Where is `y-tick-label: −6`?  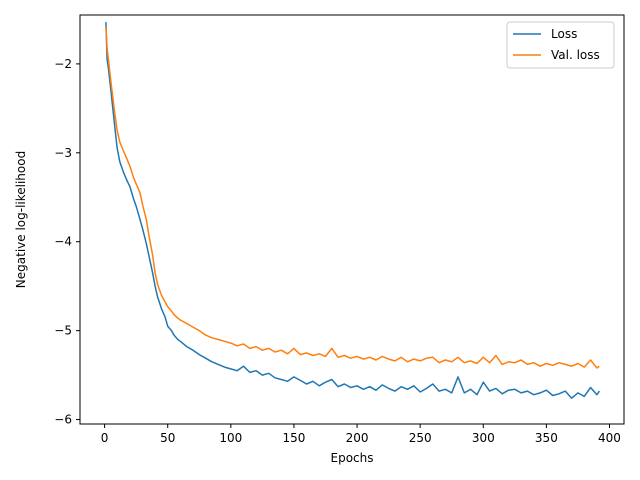
y-tick-label: −6 is located at coordinates (63, 420).